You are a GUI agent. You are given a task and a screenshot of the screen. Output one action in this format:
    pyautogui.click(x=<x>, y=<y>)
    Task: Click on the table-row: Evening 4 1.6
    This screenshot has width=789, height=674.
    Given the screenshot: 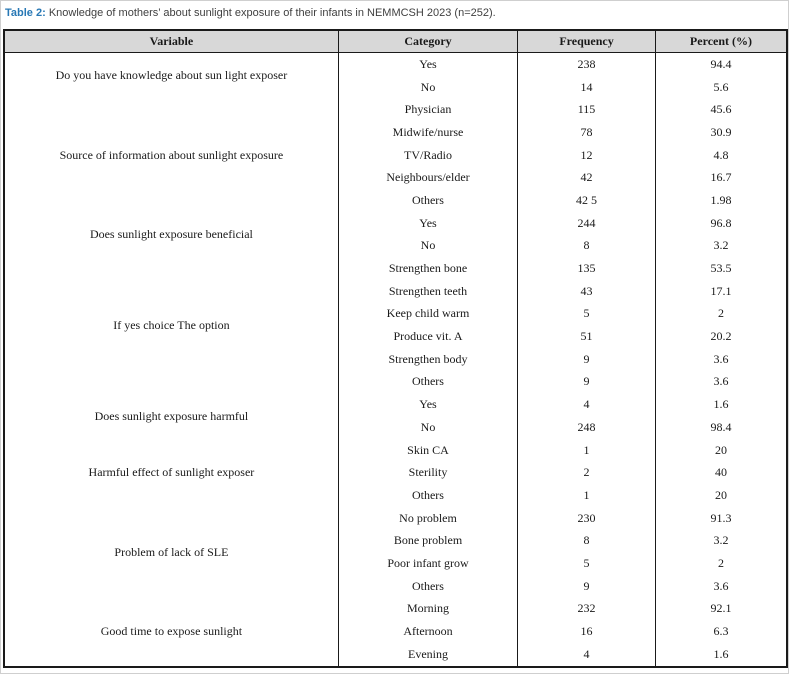 What is the action you would take?
    pyautogui.click(x=395, y=654)
    